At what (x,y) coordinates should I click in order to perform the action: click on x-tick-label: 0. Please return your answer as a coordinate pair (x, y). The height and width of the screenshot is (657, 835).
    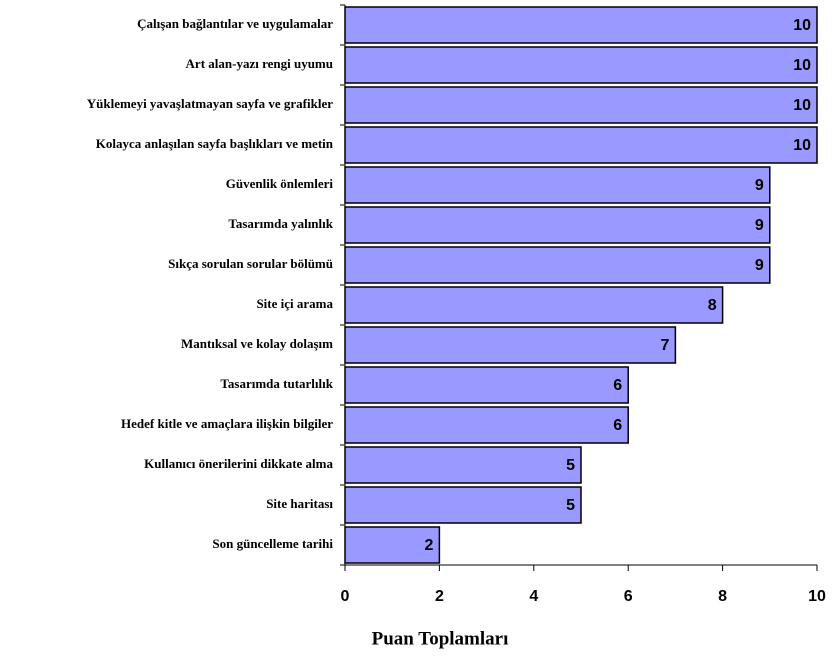
    Looking at the image, I should click on (345, 596).